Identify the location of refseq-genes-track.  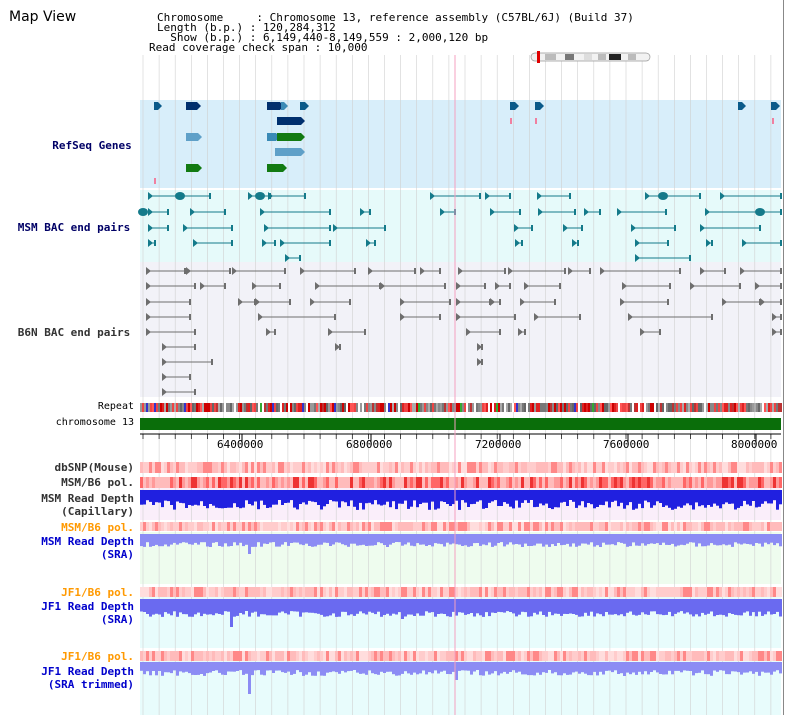
(467, 143).